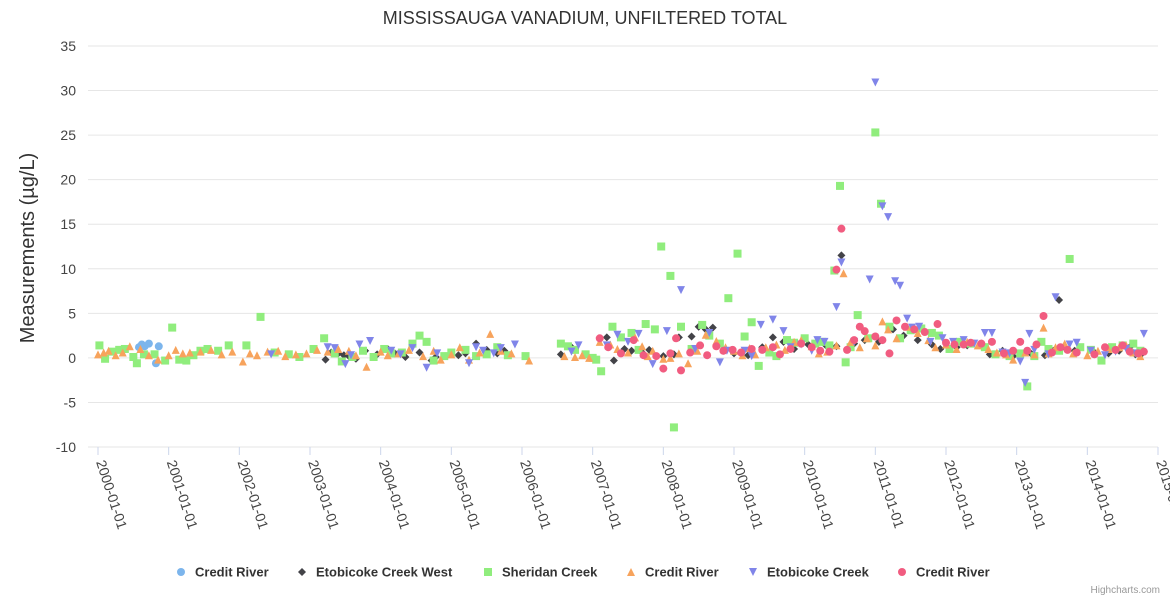 This screenshot has height=600, width=1170. What do you see at coordinates (944, 572) in the screenshot?
I see `legend-item: Credit River` at bounding box center [944, 572].